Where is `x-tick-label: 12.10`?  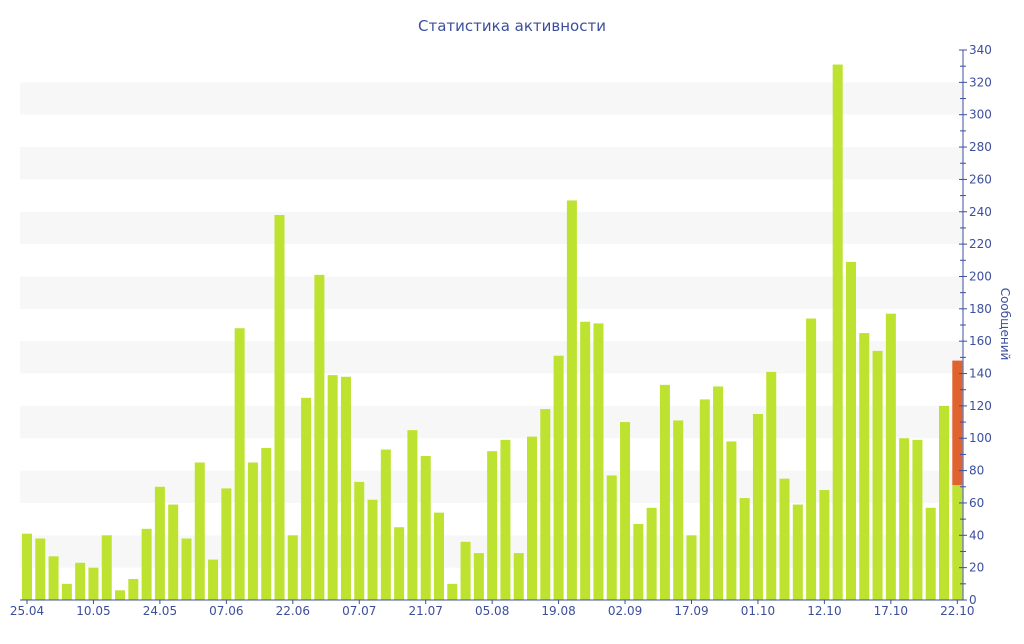
x-tick-label: 12.10 is located at coordinates (824, 611).